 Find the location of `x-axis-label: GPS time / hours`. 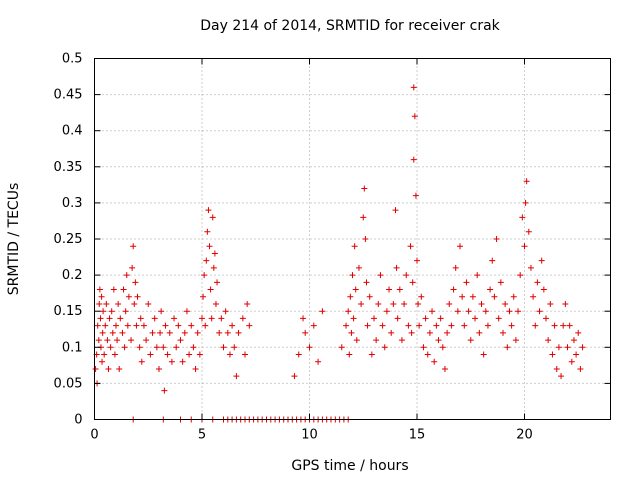

x-axis-label: GPS time / hours is located at coordinates (349, 466).